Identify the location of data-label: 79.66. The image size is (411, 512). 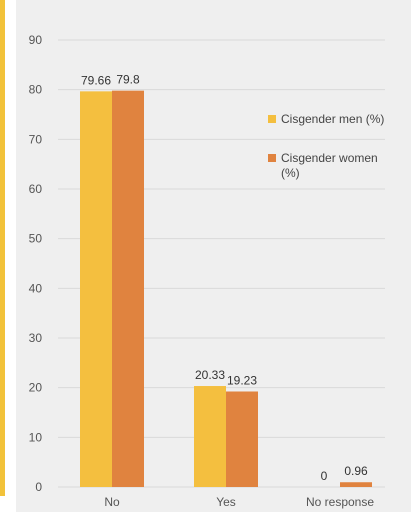
(96, 80).